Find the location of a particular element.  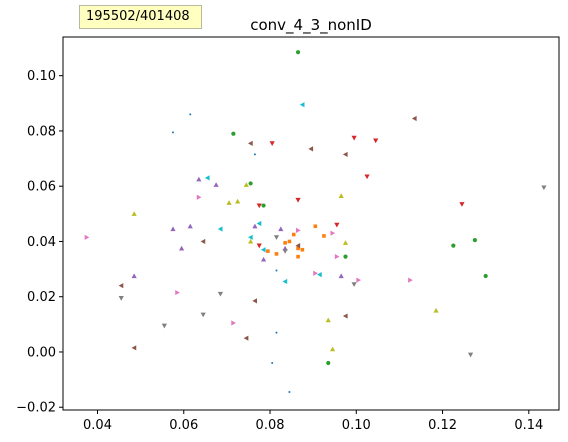

y-tick-label: −0.02 is located at coordinates (36, 408).